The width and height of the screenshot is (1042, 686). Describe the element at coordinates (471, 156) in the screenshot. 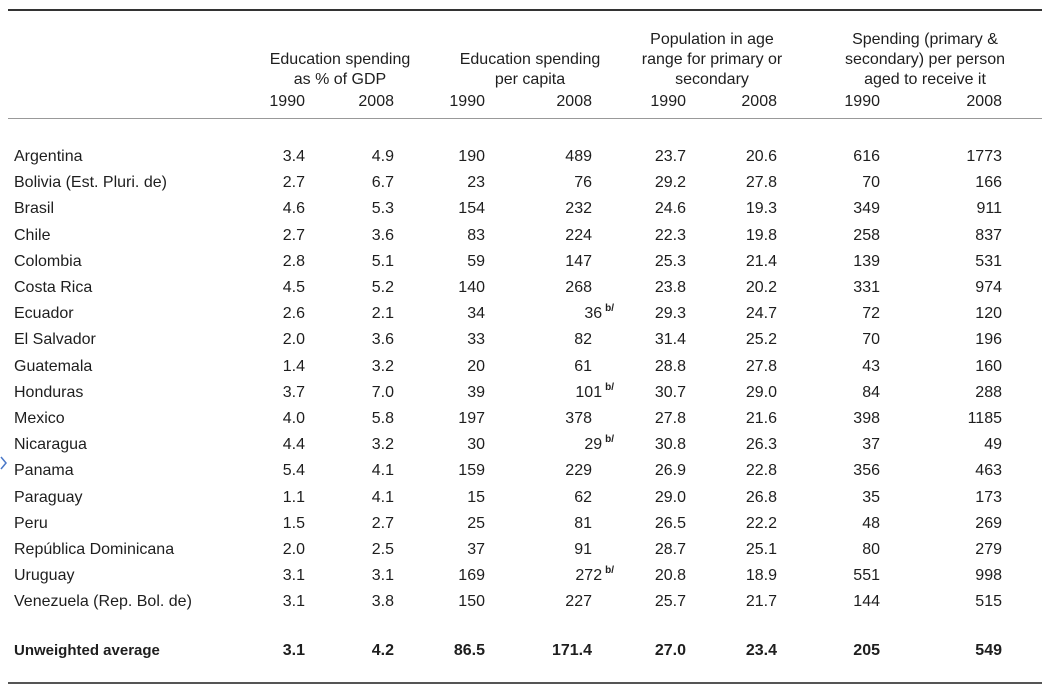

I see `cell: 190` at that location.